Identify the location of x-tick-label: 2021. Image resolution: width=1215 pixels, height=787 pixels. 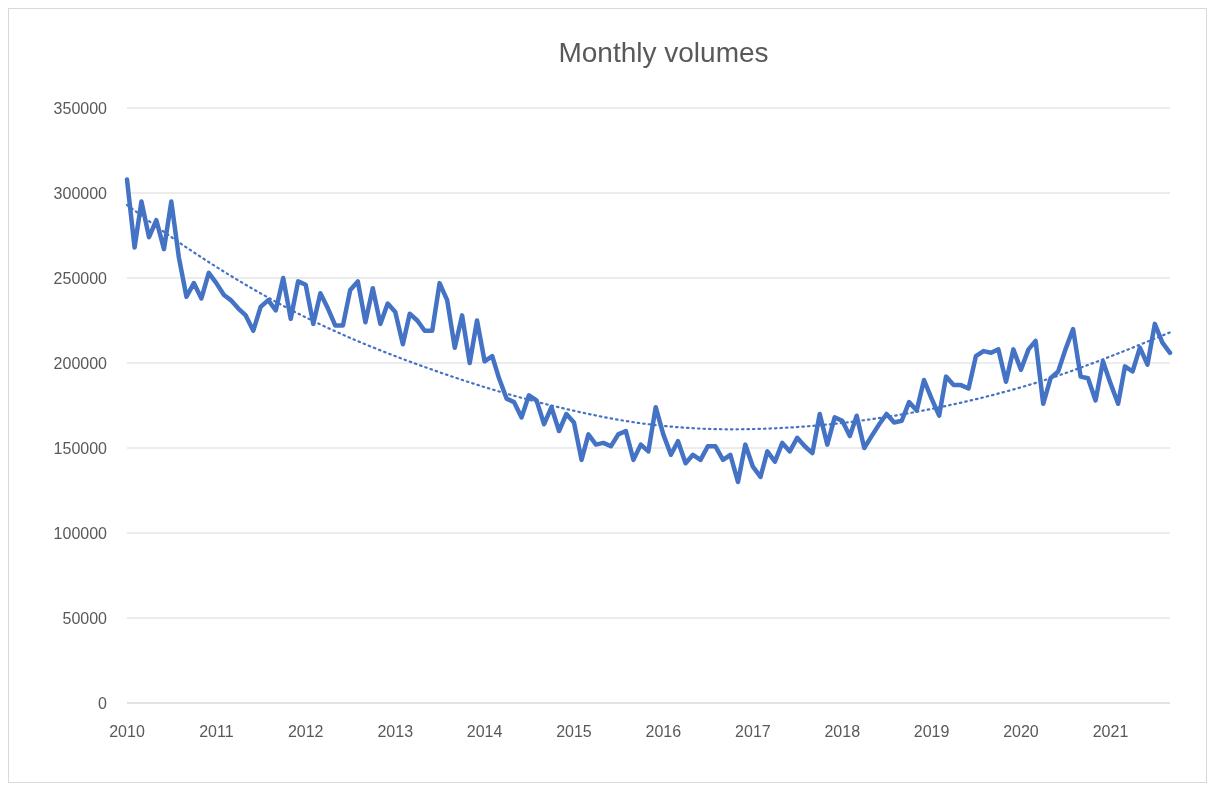
(1110, 731).